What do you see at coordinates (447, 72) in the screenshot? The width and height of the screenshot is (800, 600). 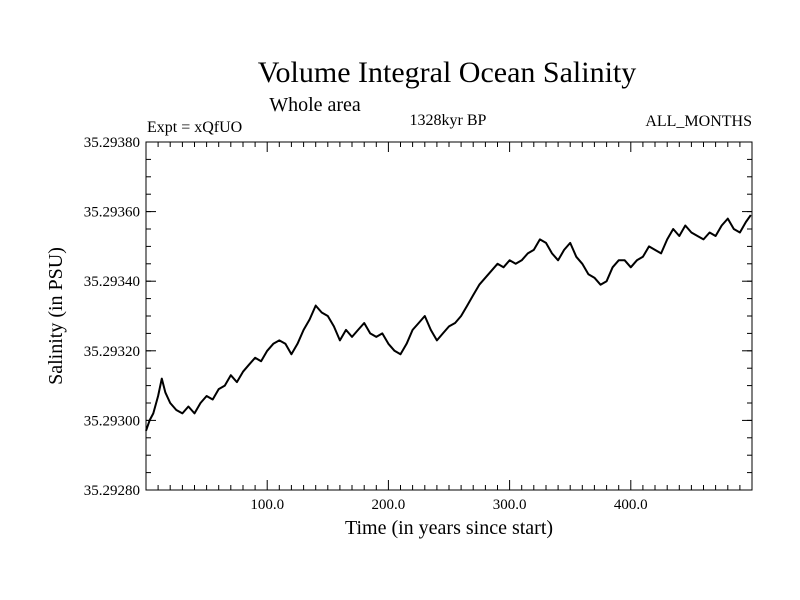 I see `chart-title: Volume Integral Ocean Salinity` at bounding box center [447, 72].